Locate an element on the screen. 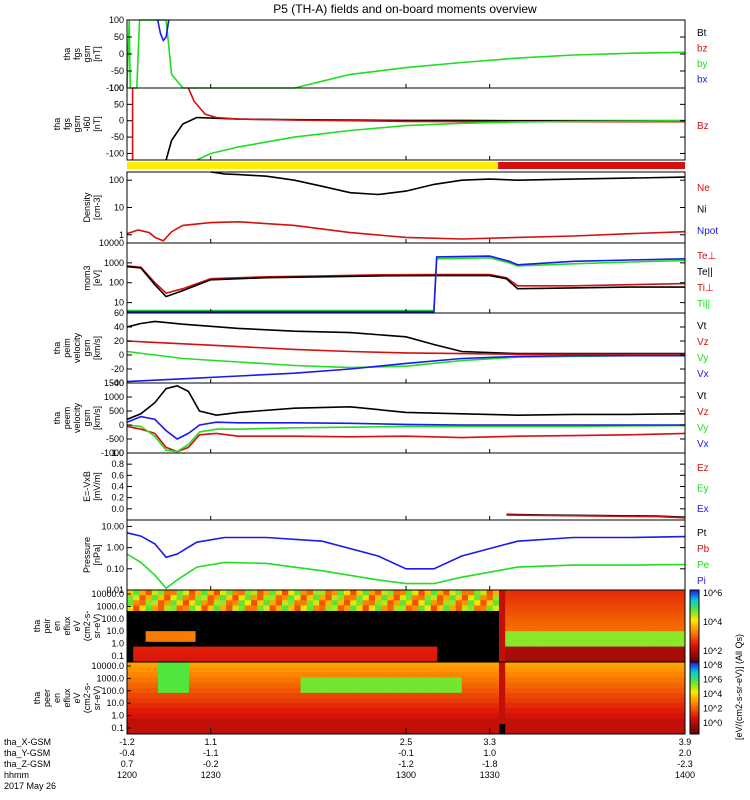 The width and height of the screenshot is (750, 800). legend-peim_velocity-Vx: Vx is located at coordinates (703, 374).